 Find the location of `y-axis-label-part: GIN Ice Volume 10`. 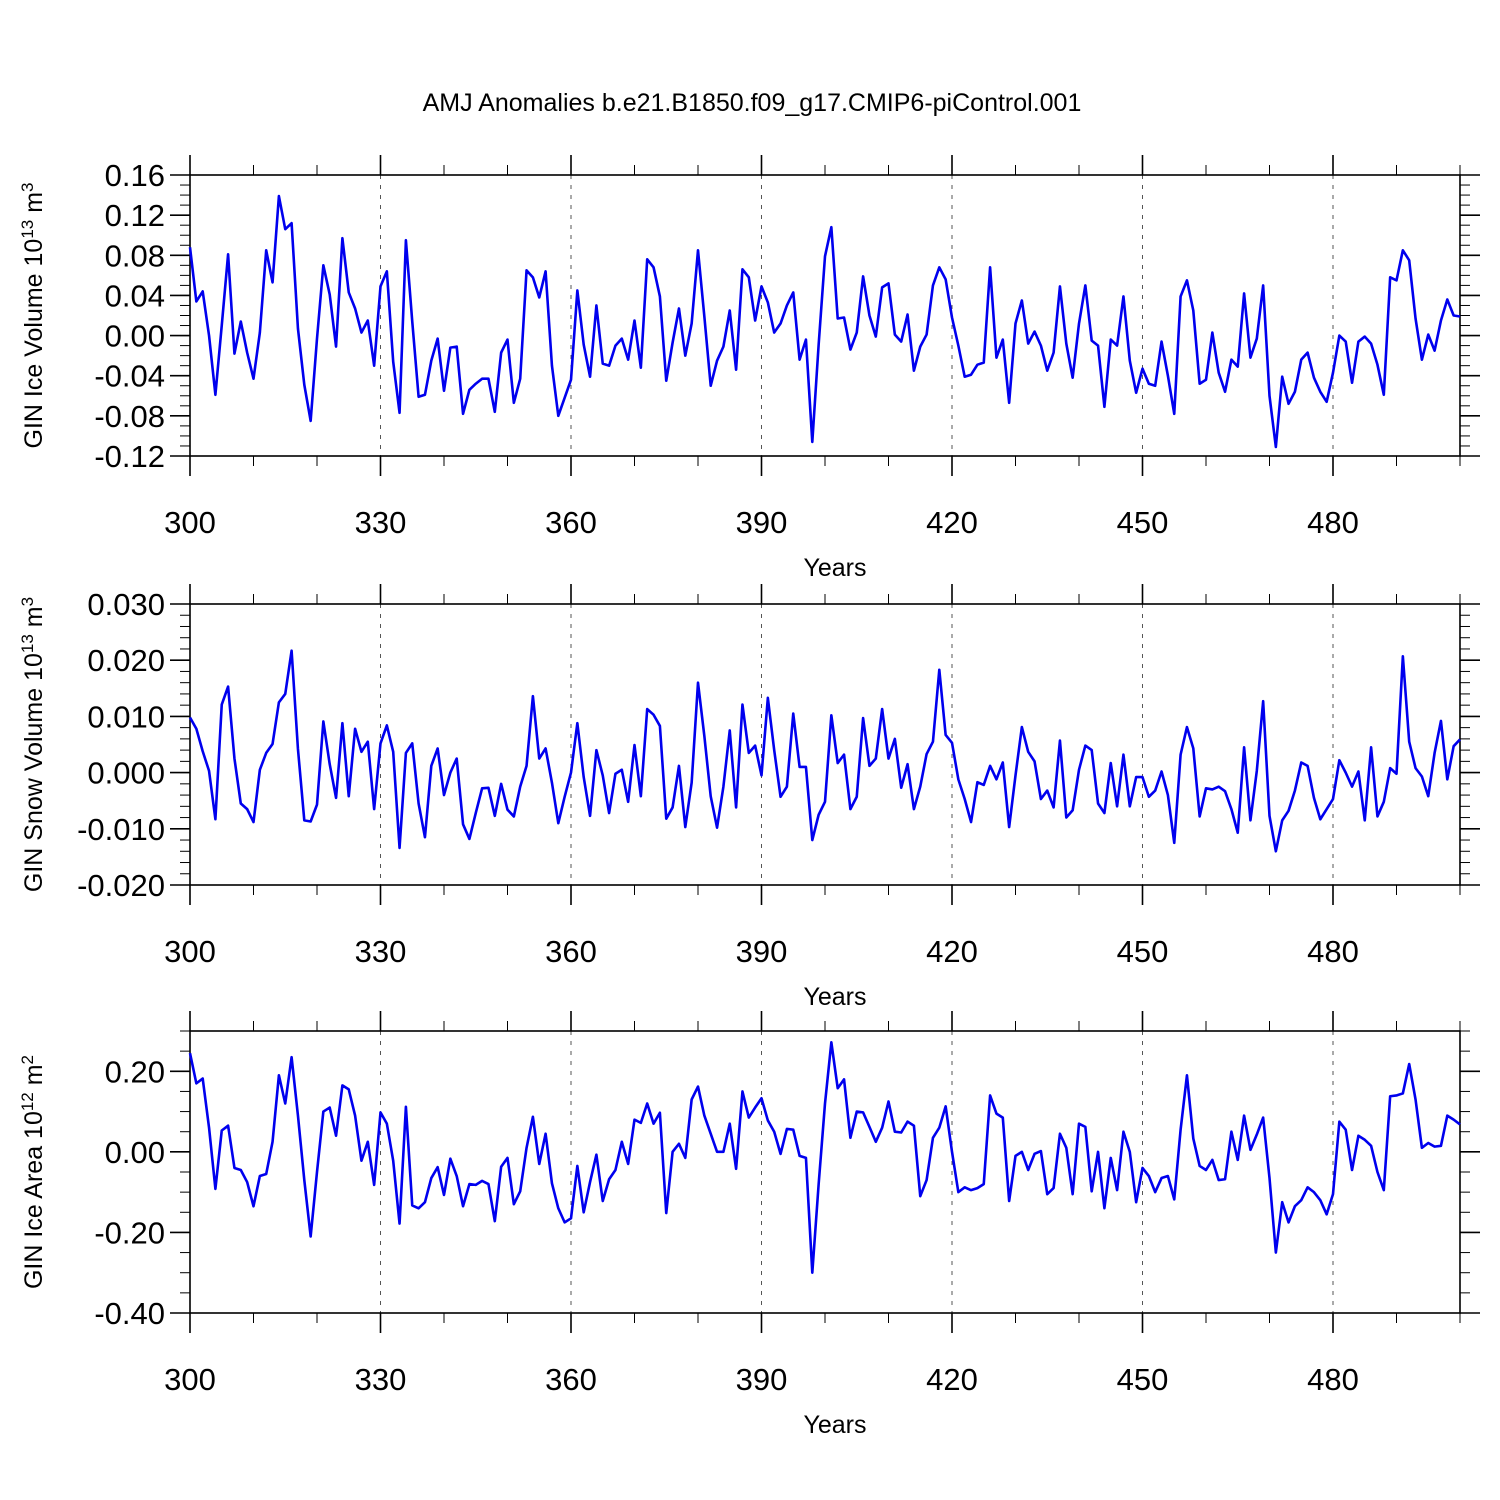

y-axis-label-part: GIN Ice Volume 10 is located at coordinates (34, 344).